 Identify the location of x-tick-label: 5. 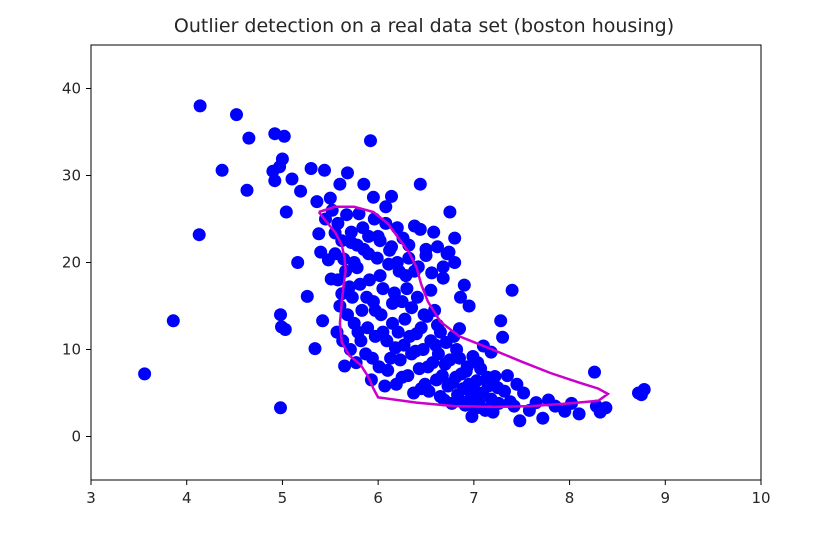
(283, 498).